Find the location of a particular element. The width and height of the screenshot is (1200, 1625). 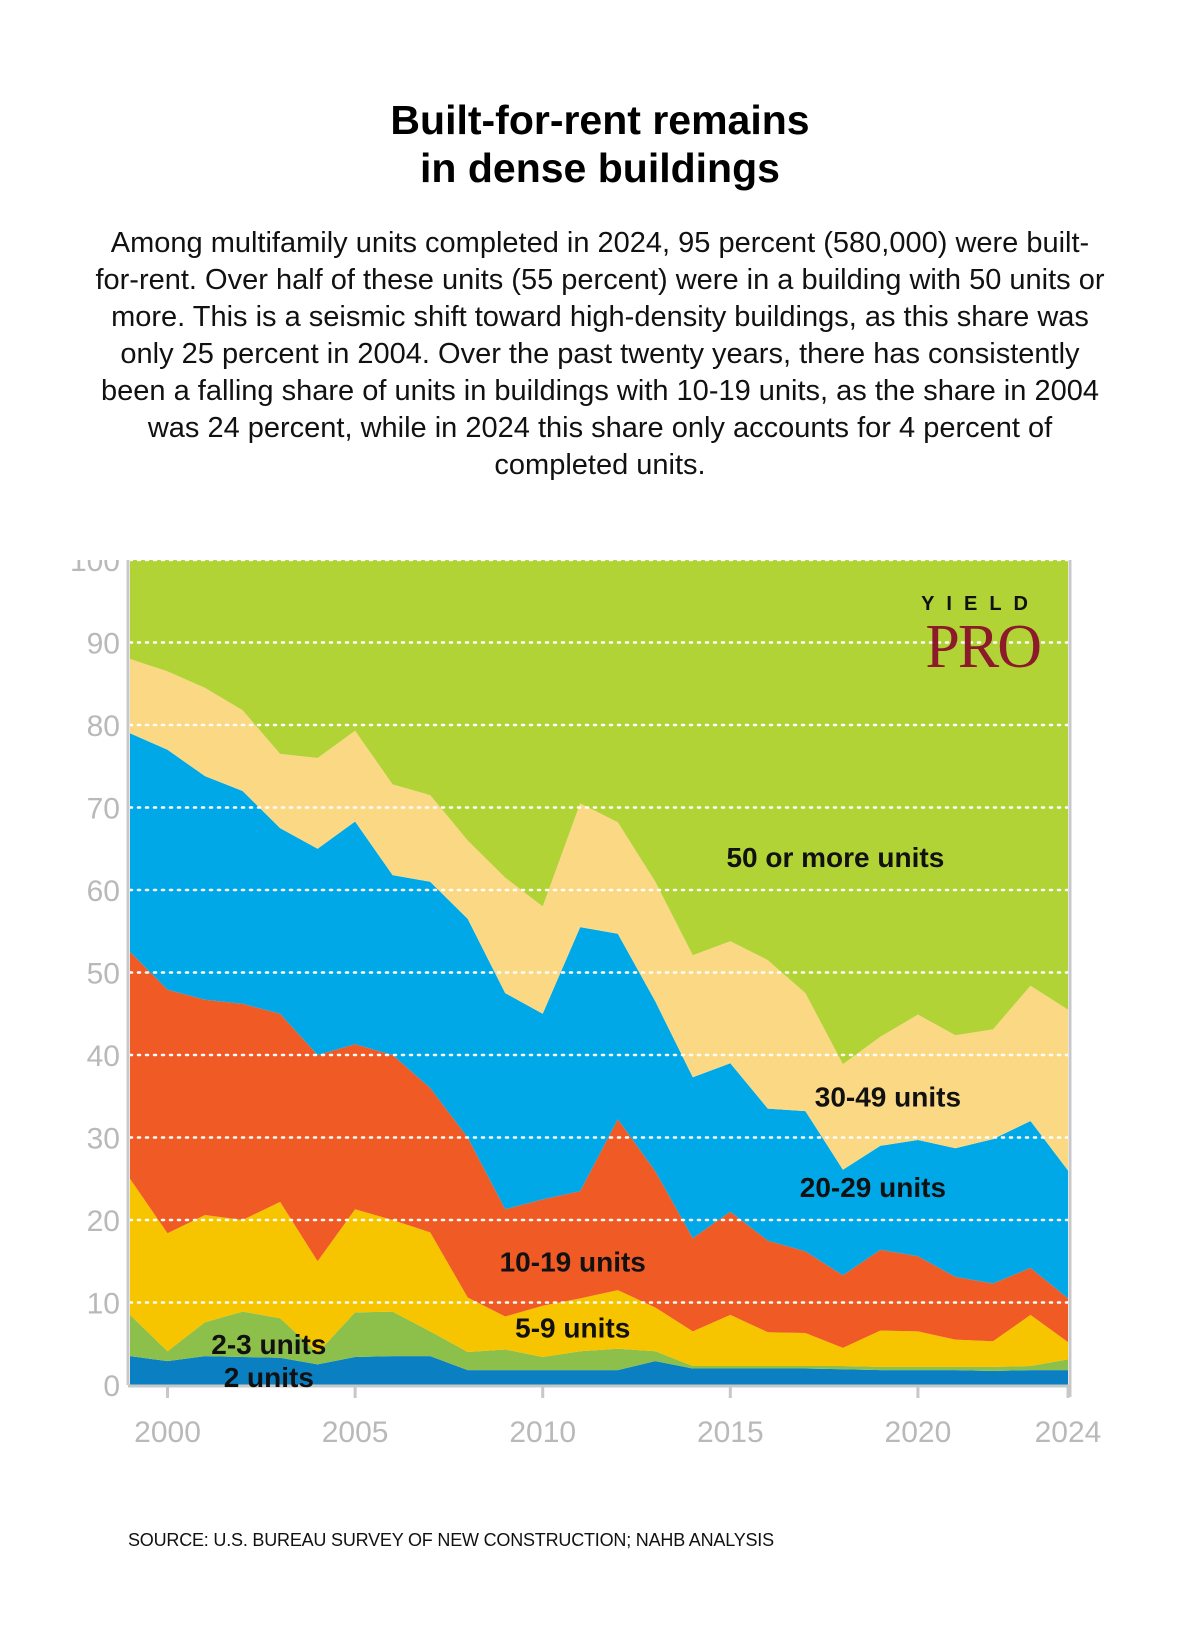

series-label: 30-49 units is located at coordinates (888, 1096).